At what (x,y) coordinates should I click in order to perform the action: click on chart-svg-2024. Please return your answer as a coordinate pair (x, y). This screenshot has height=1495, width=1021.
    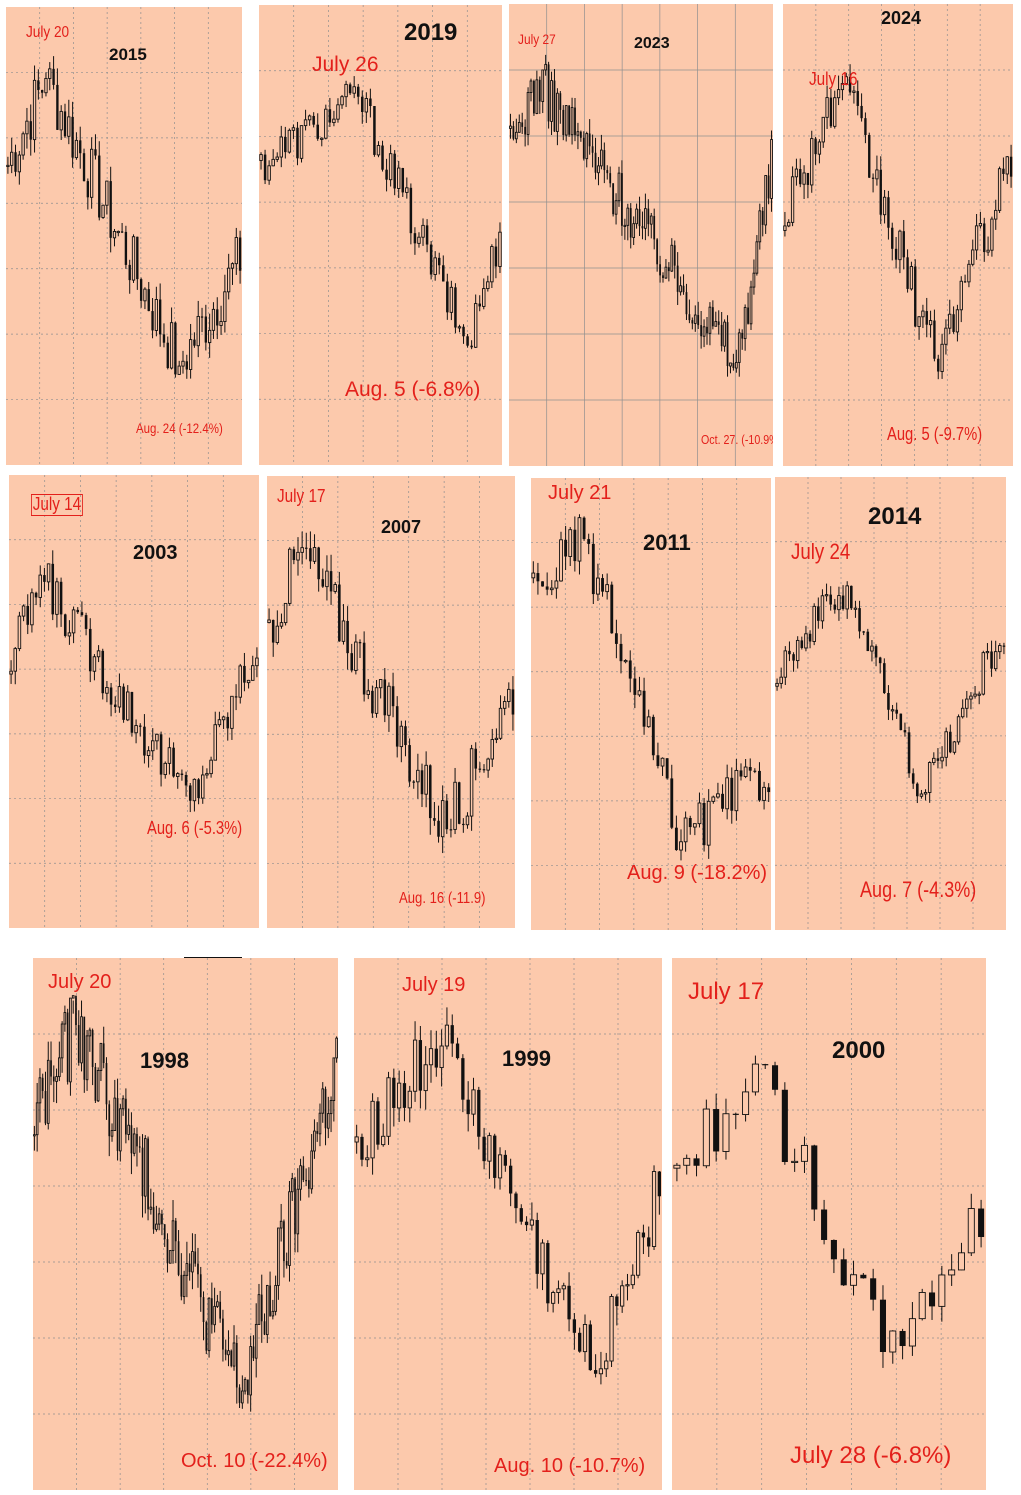
    Looking at the image, I should click on (898, 235).